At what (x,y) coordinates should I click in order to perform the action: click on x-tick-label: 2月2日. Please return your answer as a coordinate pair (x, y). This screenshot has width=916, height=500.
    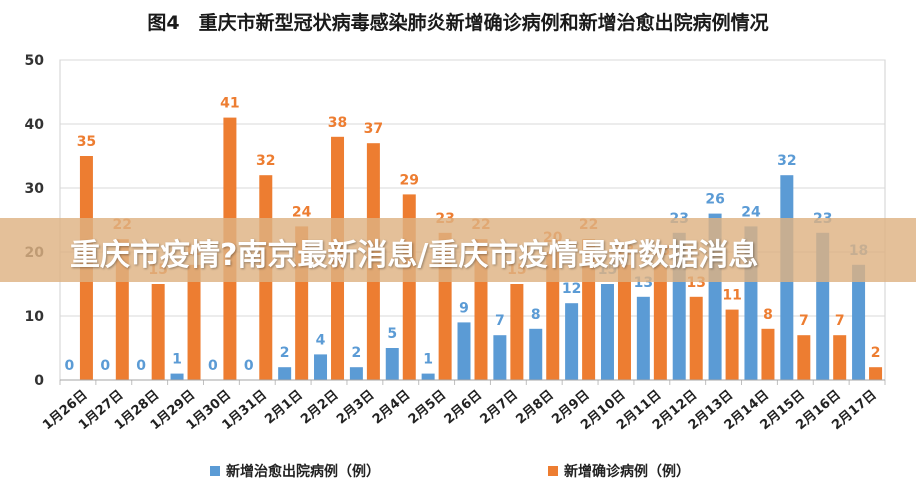
    Looking at the image, I should click on (319, 408).